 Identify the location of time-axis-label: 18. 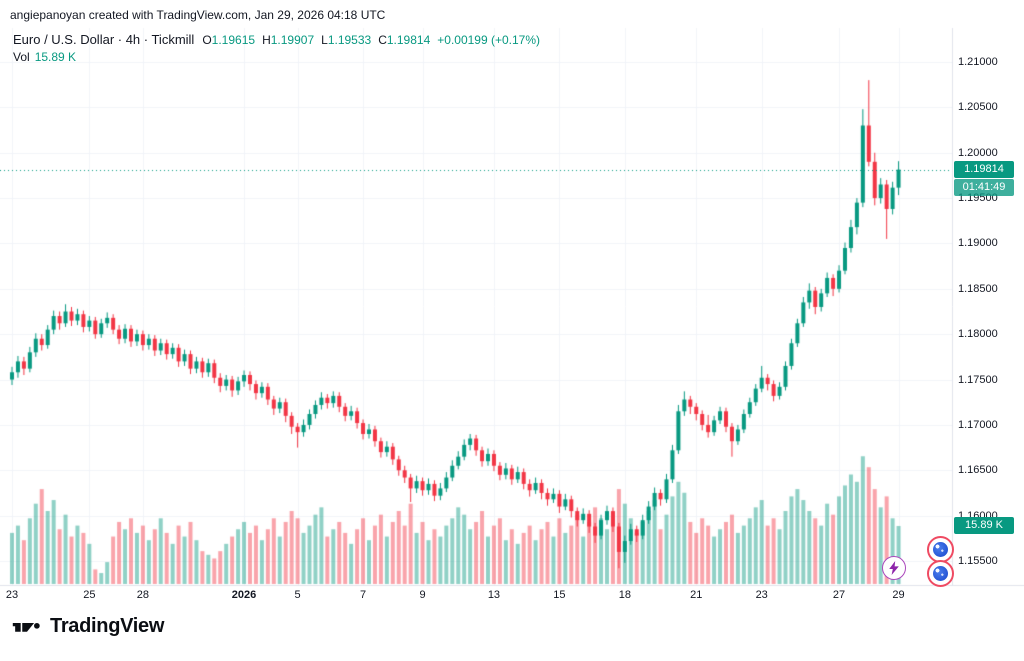
(624, 595).